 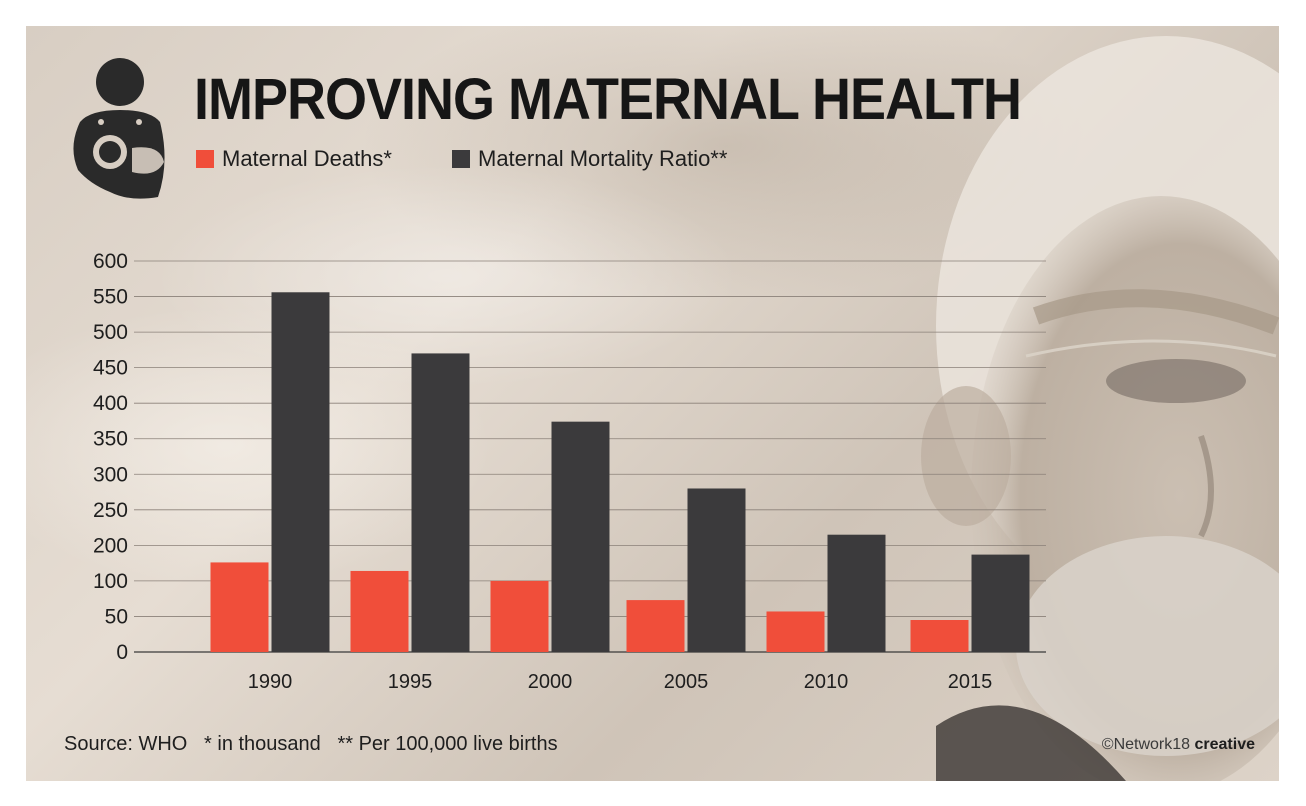 What do you see at coordinates (410, 682) in the screenshot?
I see `x-tick-label: 1995` at bounding box center [410, 682].